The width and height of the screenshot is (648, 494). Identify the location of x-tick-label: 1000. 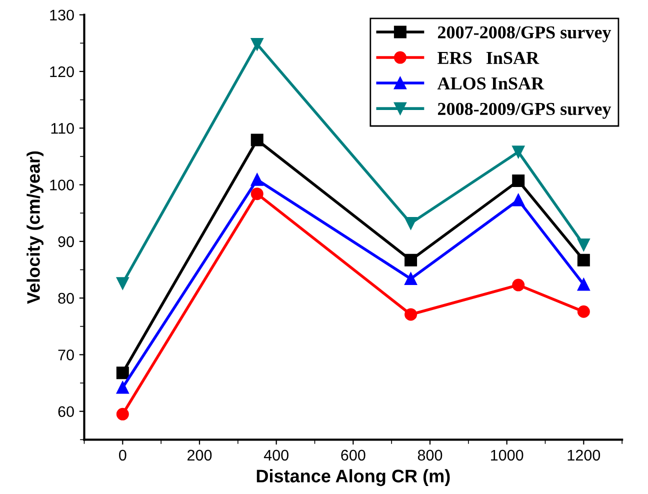
(507, 455).